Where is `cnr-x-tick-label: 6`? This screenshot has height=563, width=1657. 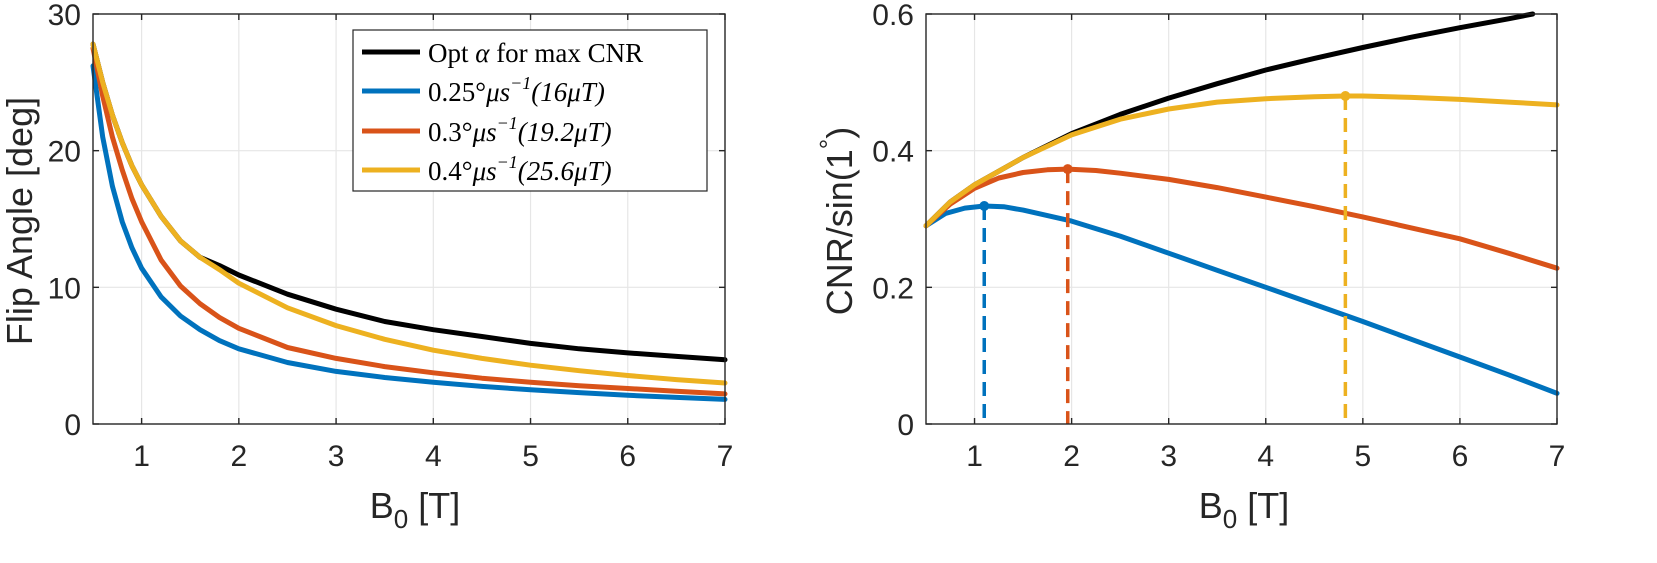 cnr-x-tick-label: 6 is located at coordinates (1460, 456).